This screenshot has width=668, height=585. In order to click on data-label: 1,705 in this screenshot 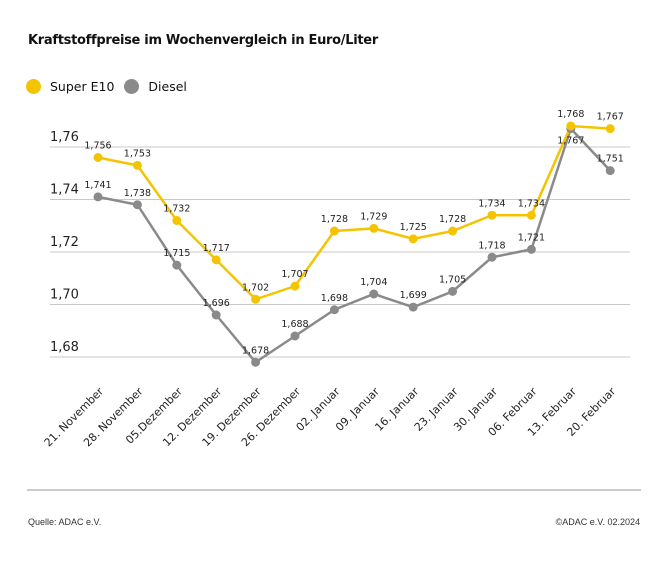, I will do `click(452, 279)`.